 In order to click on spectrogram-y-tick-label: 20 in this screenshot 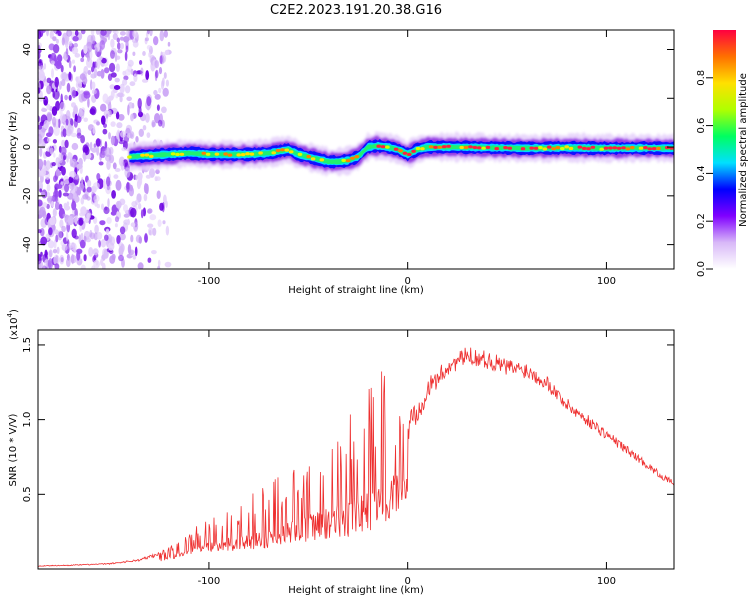, I will do `click(27, 98)`.